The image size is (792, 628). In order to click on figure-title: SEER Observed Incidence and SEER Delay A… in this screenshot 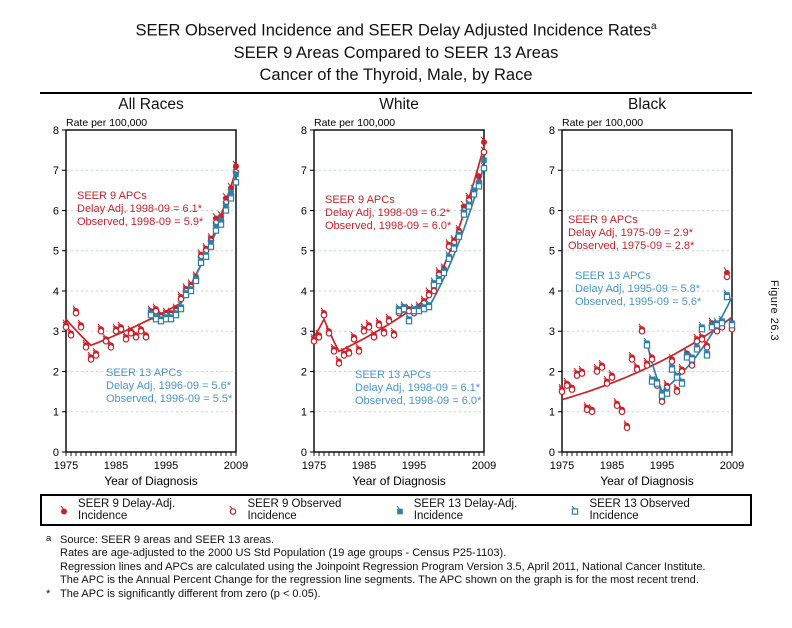, I will do `click(396, 51)`.